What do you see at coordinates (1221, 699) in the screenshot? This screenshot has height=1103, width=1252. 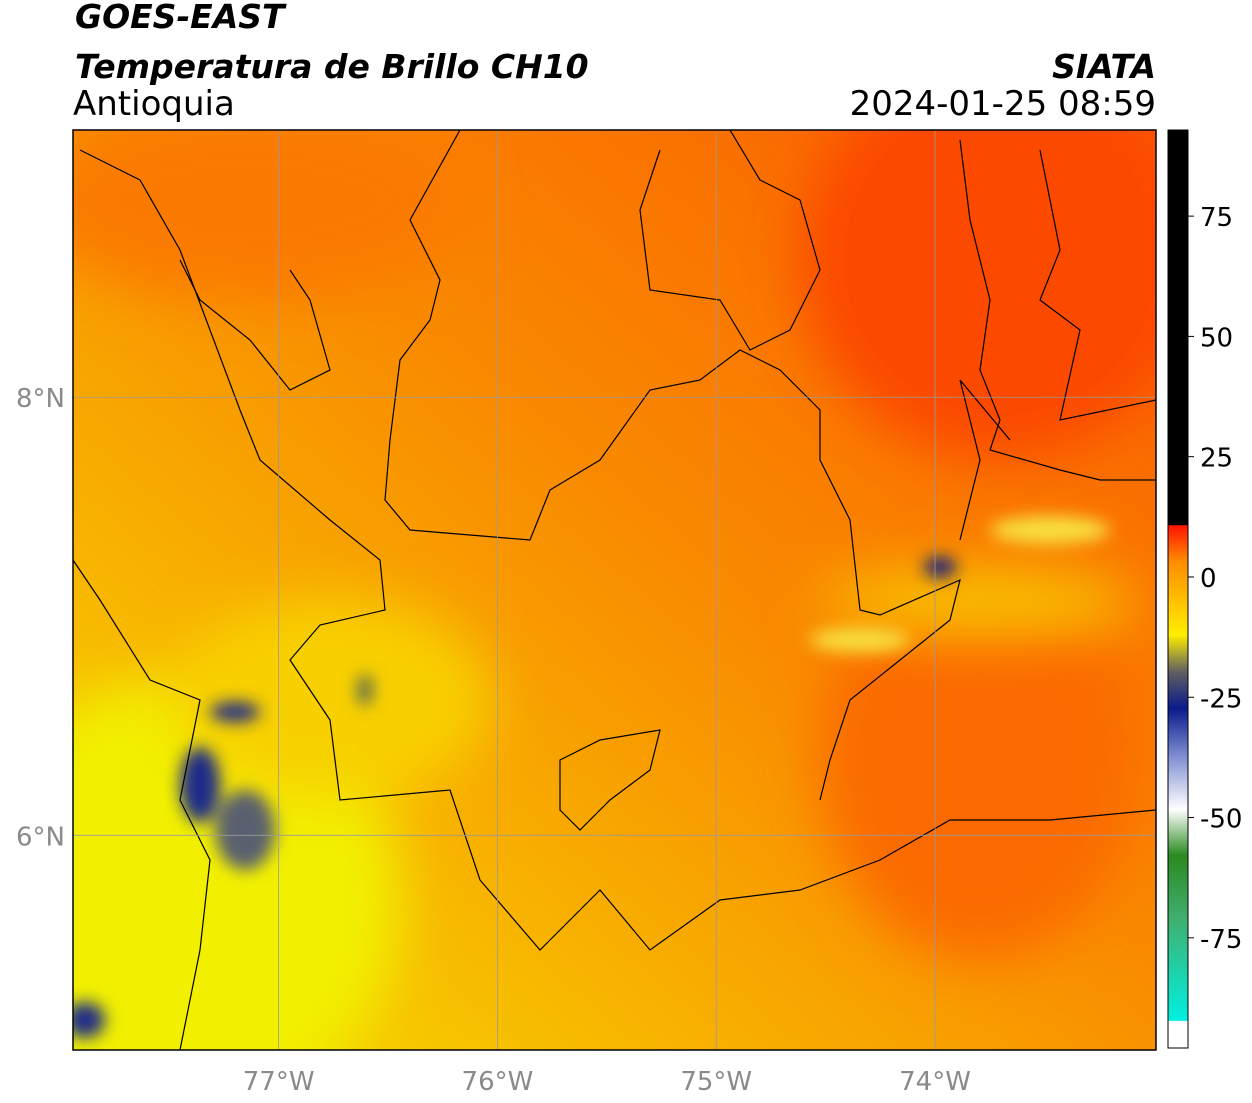 I see `colorbar-tick-label: -25` at bounding box center [1221, 699].